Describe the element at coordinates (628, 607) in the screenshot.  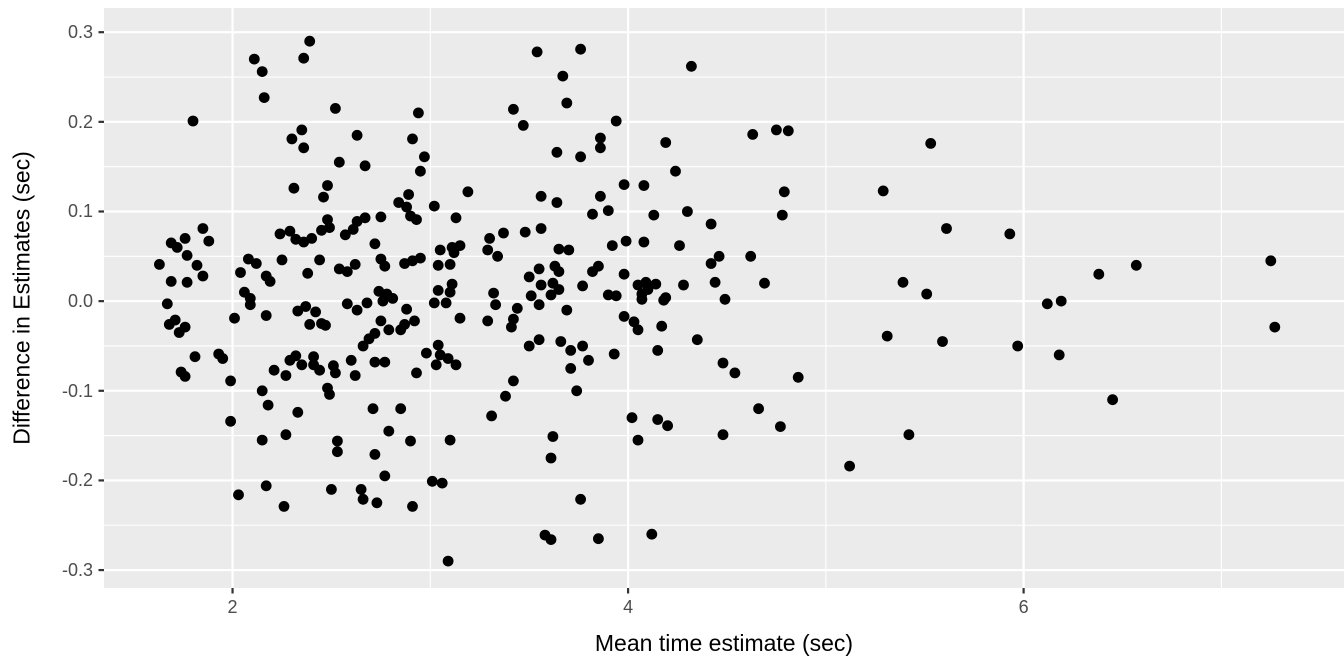
I see `x-tick-label: 4` at that location.